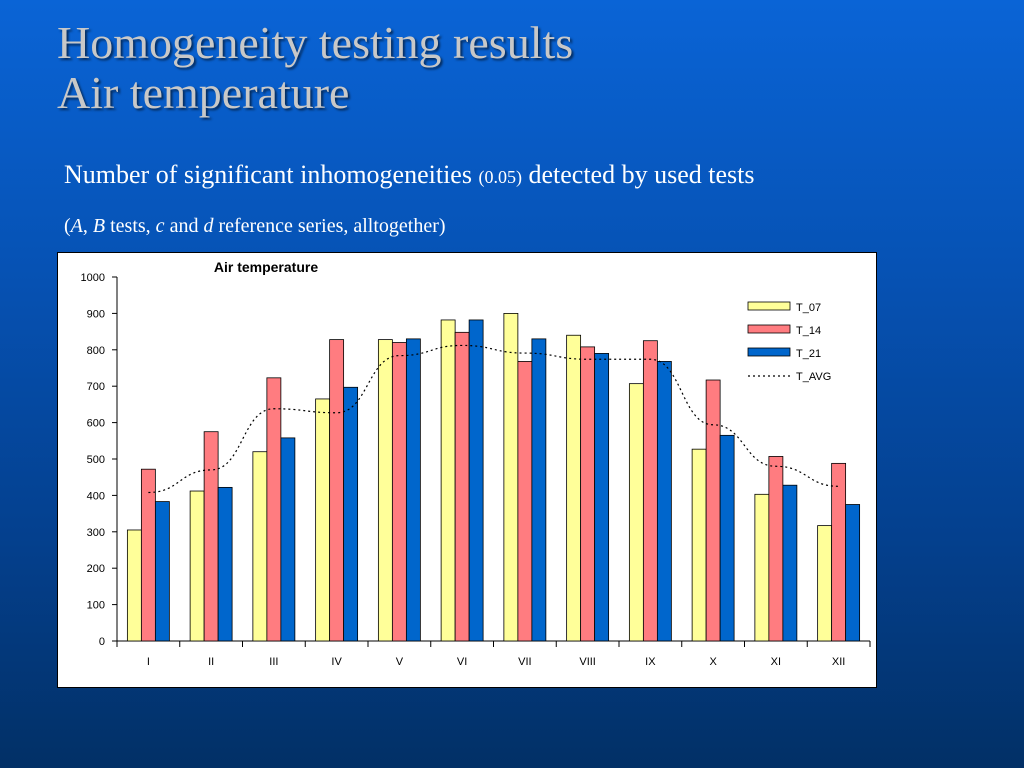 Image resolution: width=1024 pixels, height=768 pixels. I want to click on y-tick-label: 0, so click(102, 642).